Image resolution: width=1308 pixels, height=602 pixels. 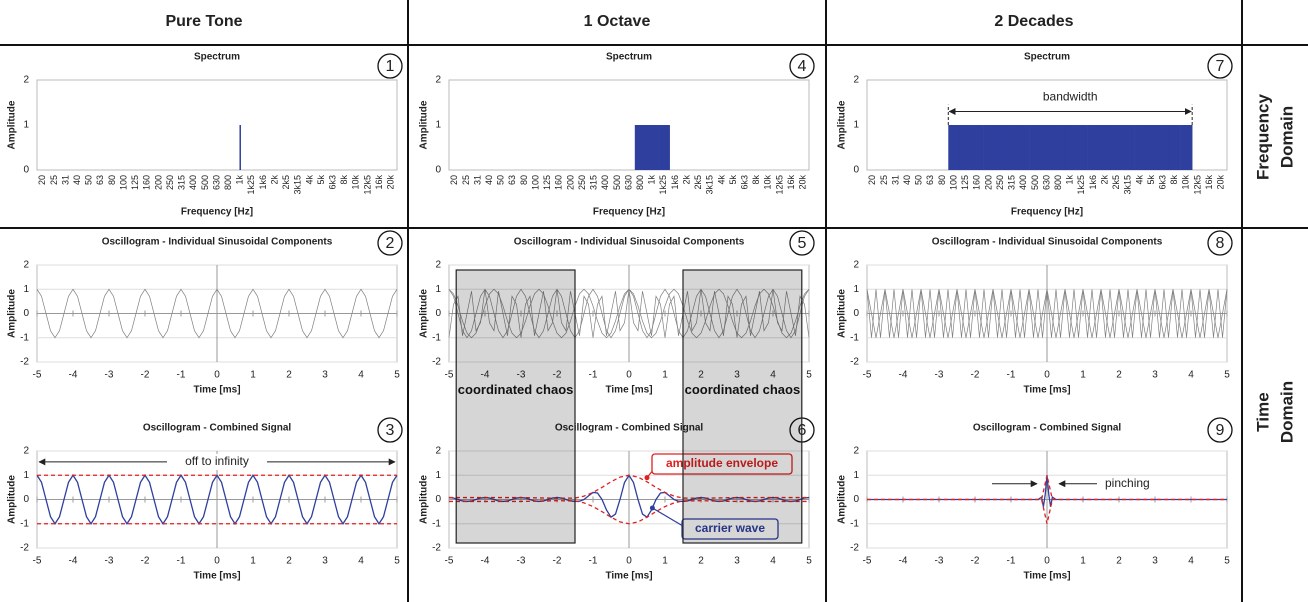 I want to click on panel-title: Spectrum, so click(x=629, y=57).